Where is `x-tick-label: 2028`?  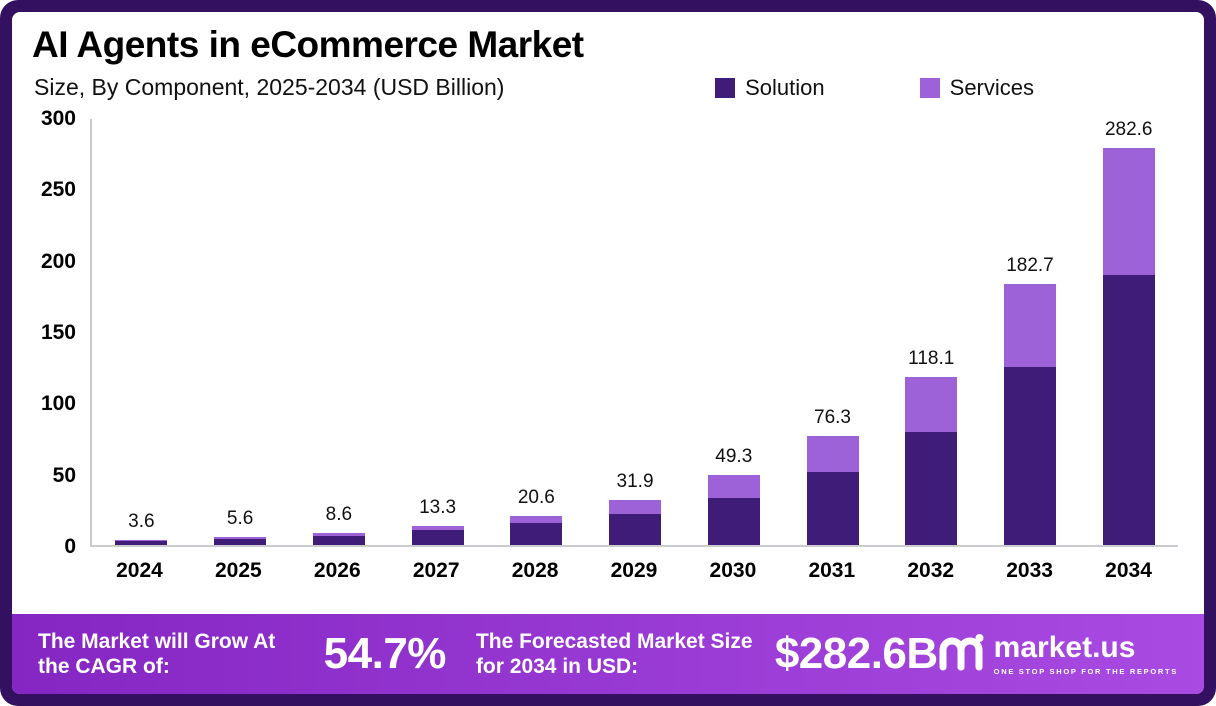 x-tick-label: 2028 is located at coordinates (535, 570).